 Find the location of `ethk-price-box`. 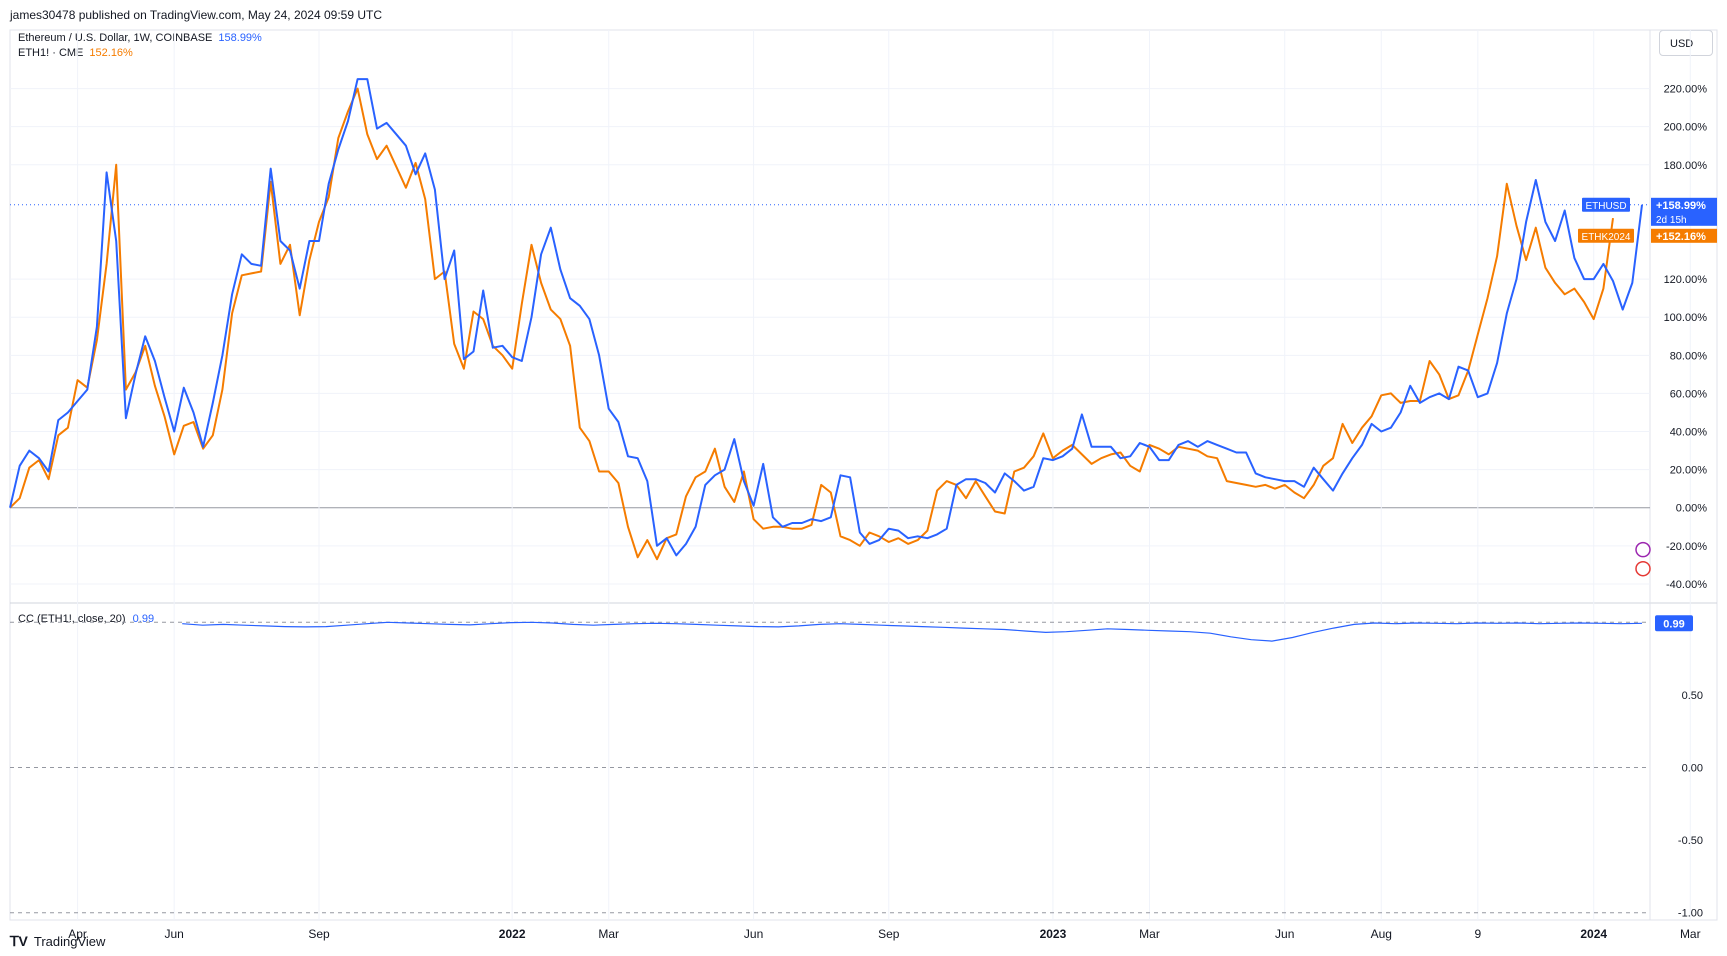

ethk-price-box is located at coordinates (1684, 235).